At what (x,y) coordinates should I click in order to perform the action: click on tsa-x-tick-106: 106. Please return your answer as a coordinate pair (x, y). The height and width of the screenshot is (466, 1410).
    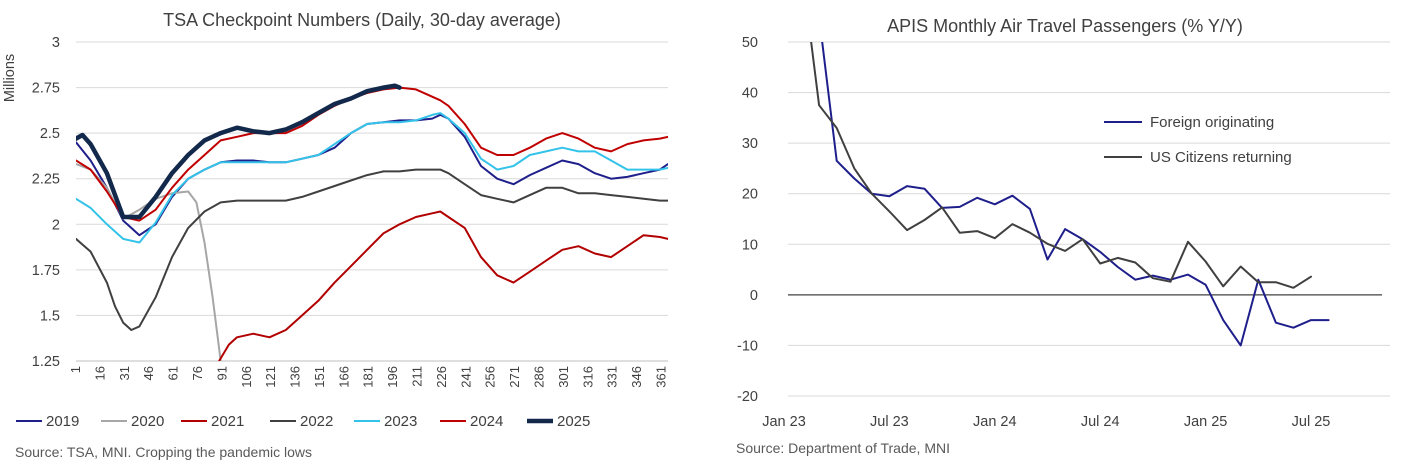
    Looking at the image, I should click on (246, 377).